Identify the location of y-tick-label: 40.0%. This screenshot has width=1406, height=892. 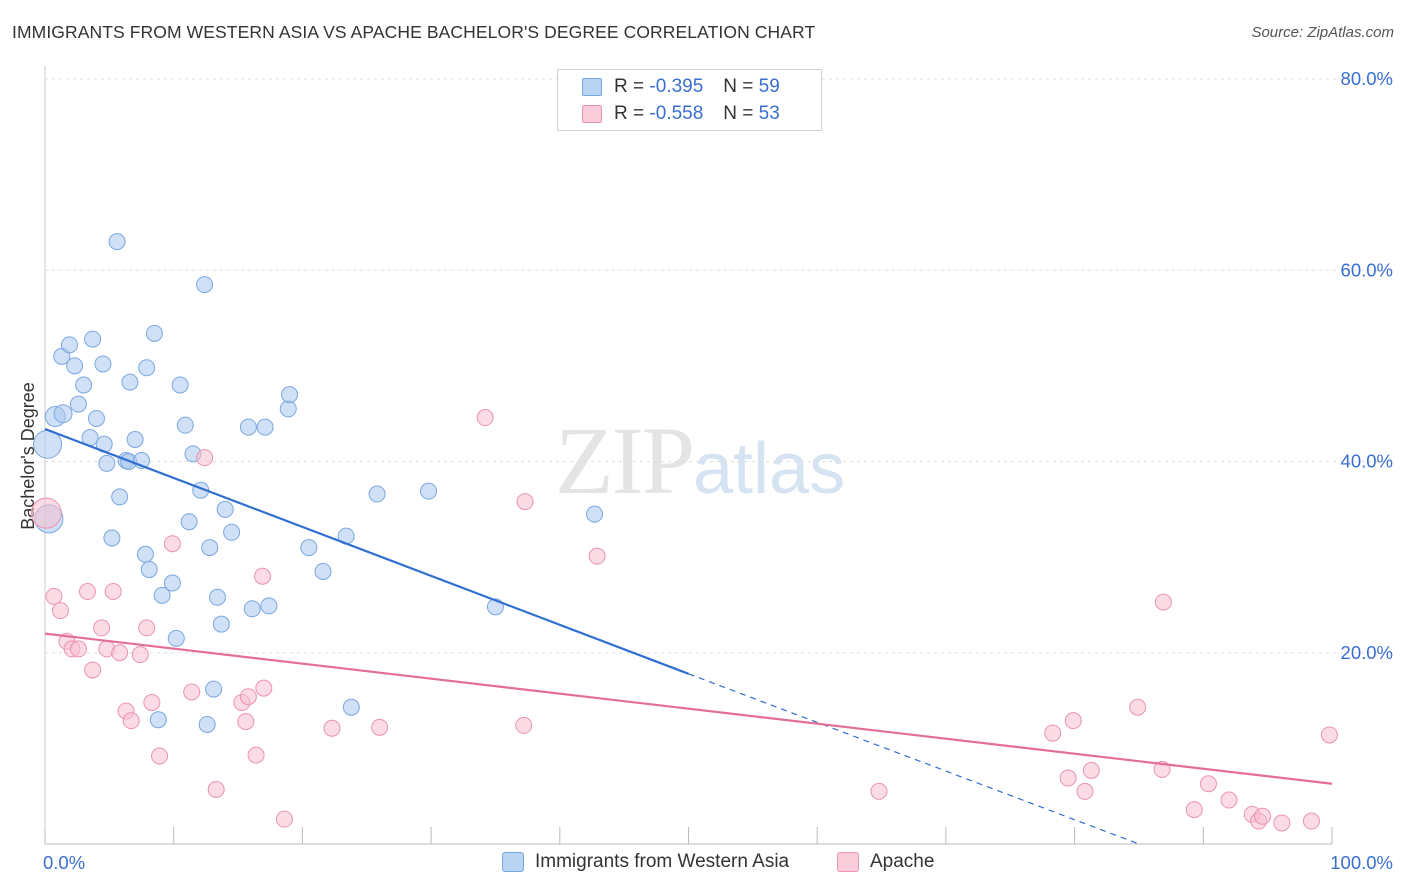
(1367, 461).